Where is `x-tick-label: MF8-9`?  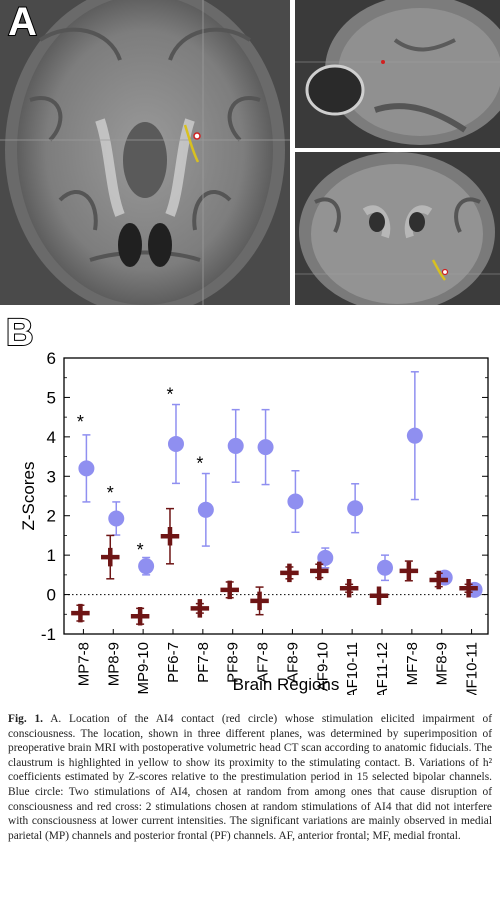 x-tick-label: MF8-9 is located at coordinates (442, 663).